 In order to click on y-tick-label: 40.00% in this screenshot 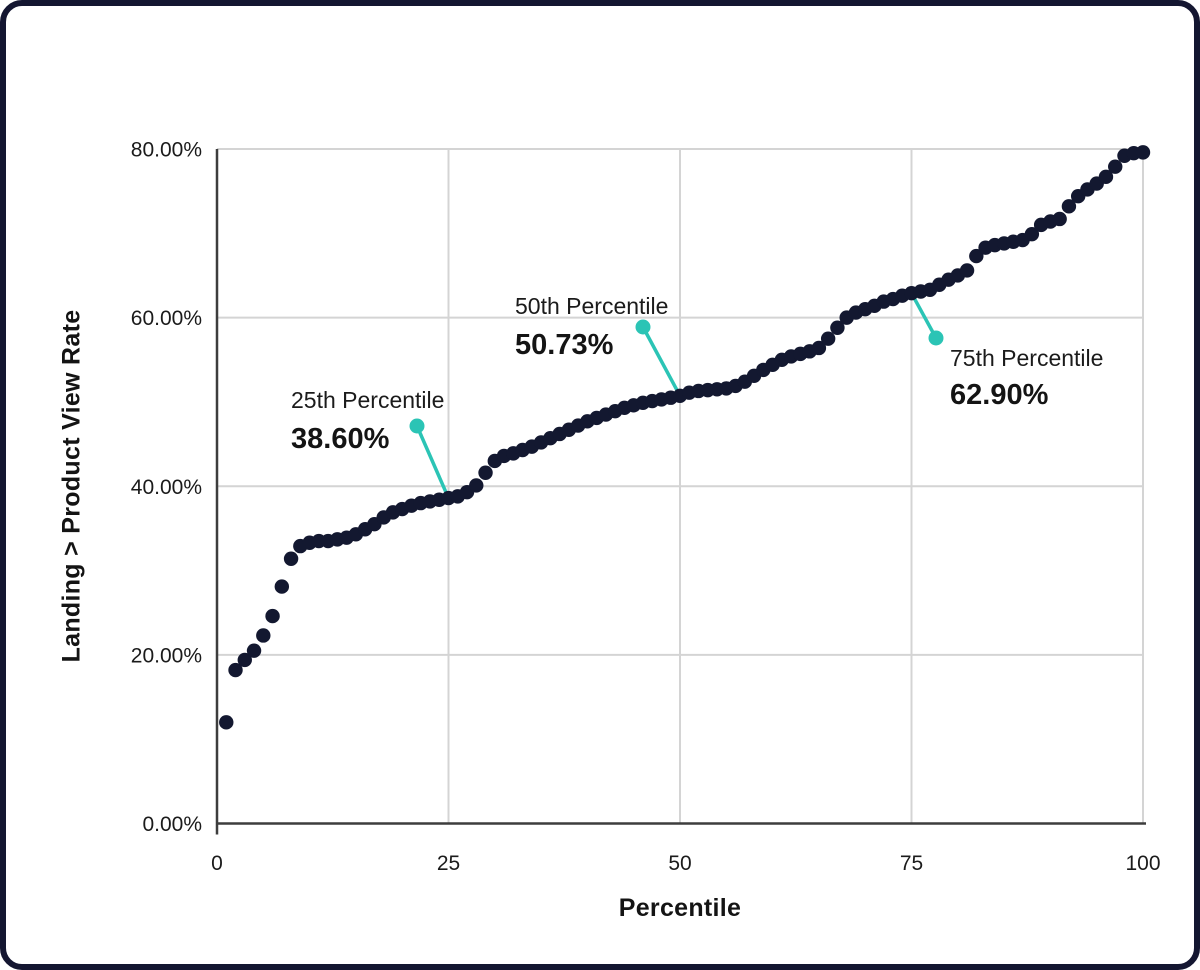, I will do `click(166, 487)`.